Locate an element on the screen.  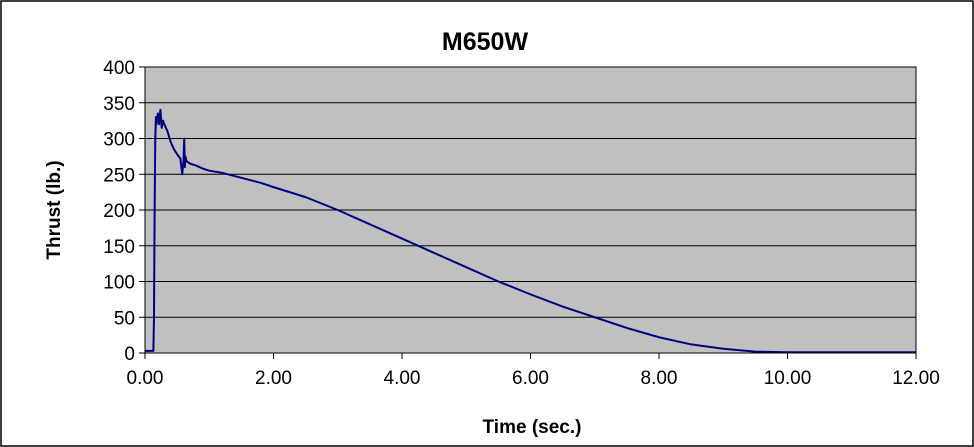
y-tick-label: 400 is located at coordinates (119, 68).